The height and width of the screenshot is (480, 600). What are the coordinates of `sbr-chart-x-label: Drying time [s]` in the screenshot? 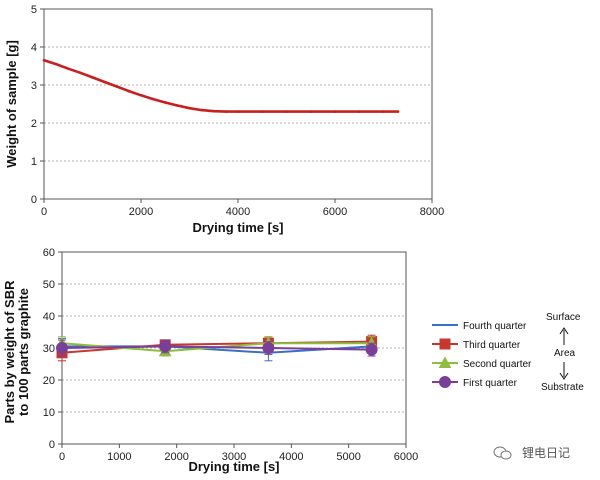 It's located at (233, 466).